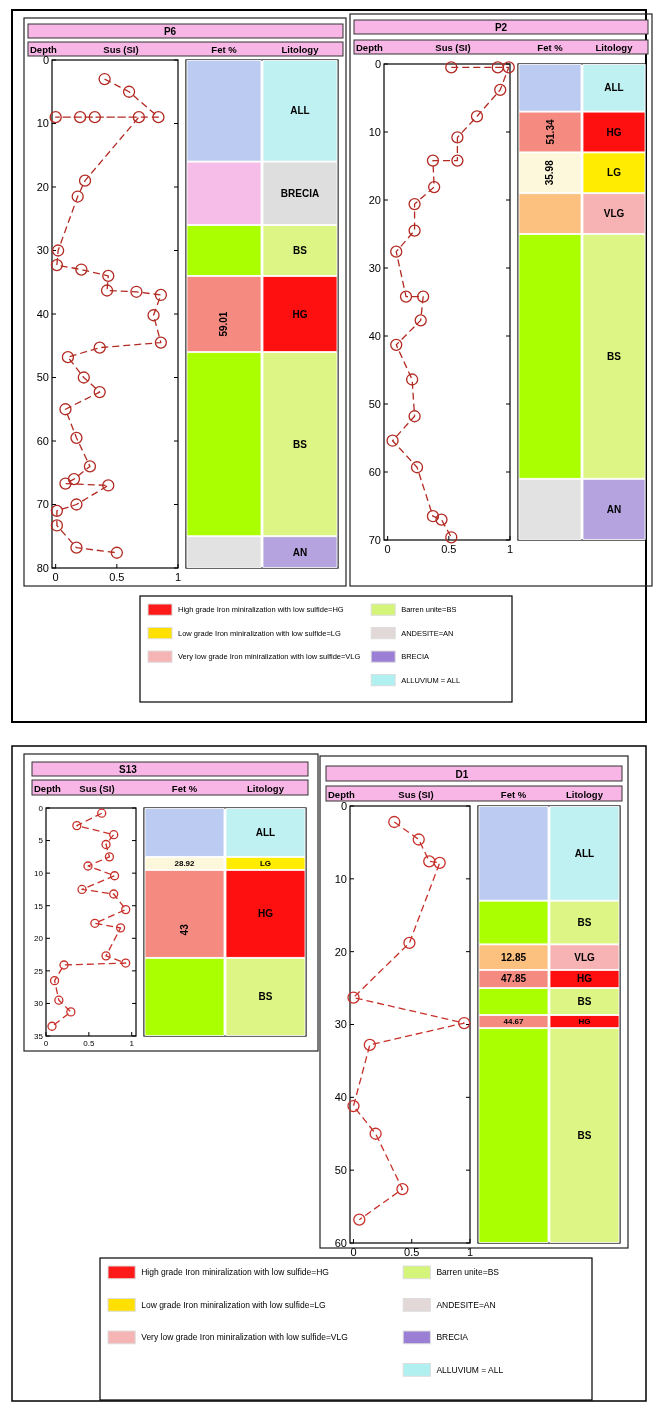  What do you see at coordinates (550, 172) in the screenshot?
I see `annotation: 35.98` at bounding box center [550, 172].